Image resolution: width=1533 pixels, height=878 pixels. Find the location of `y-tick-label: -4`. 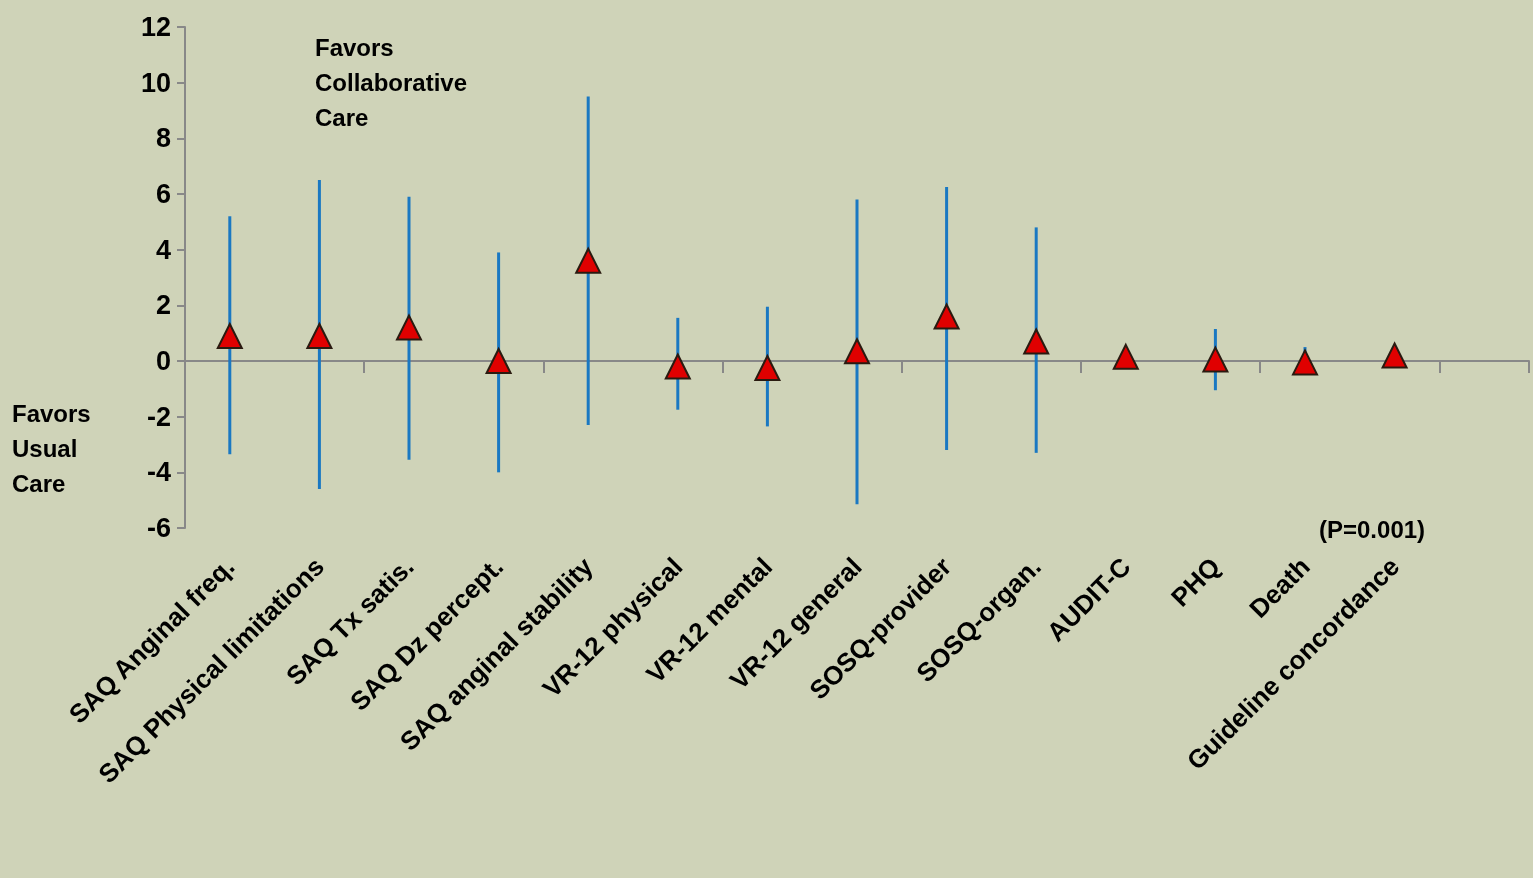

y-tick-label: -4 is located at coordinates (158, 472).